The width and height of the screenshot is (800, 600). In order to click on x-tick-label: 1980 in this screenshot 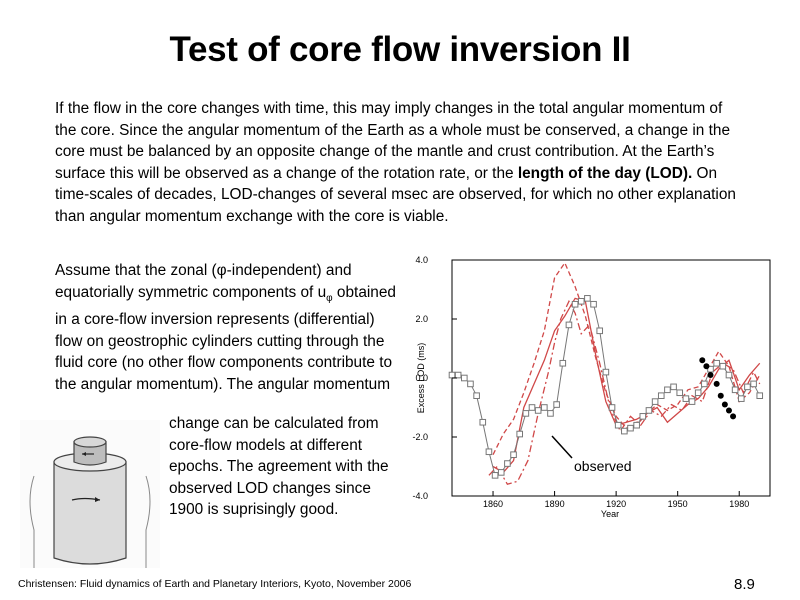, I will do `click(739, 504)`.